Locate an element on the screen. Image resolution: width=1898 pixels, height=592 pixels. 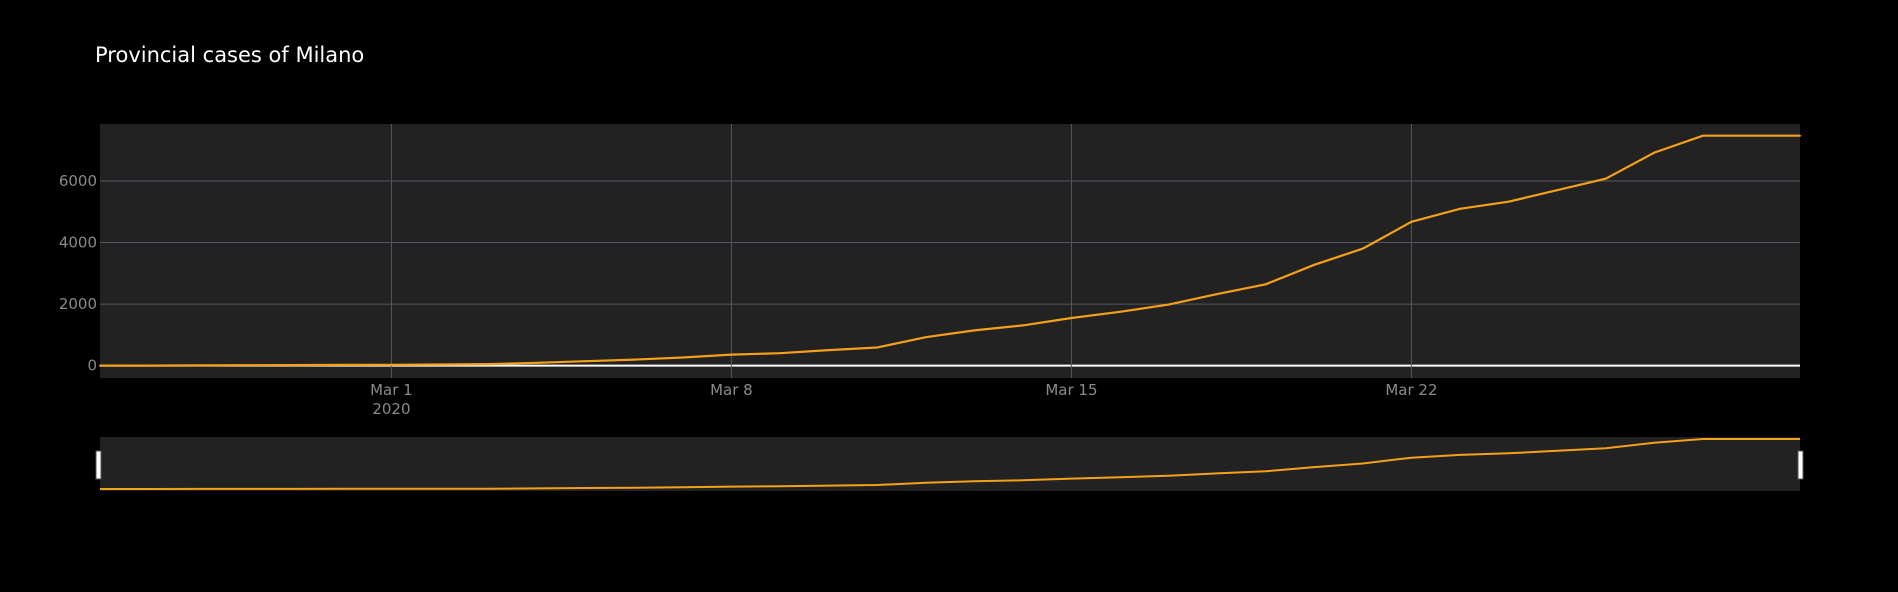
range-slider-line is located at coordinates (950, 464).